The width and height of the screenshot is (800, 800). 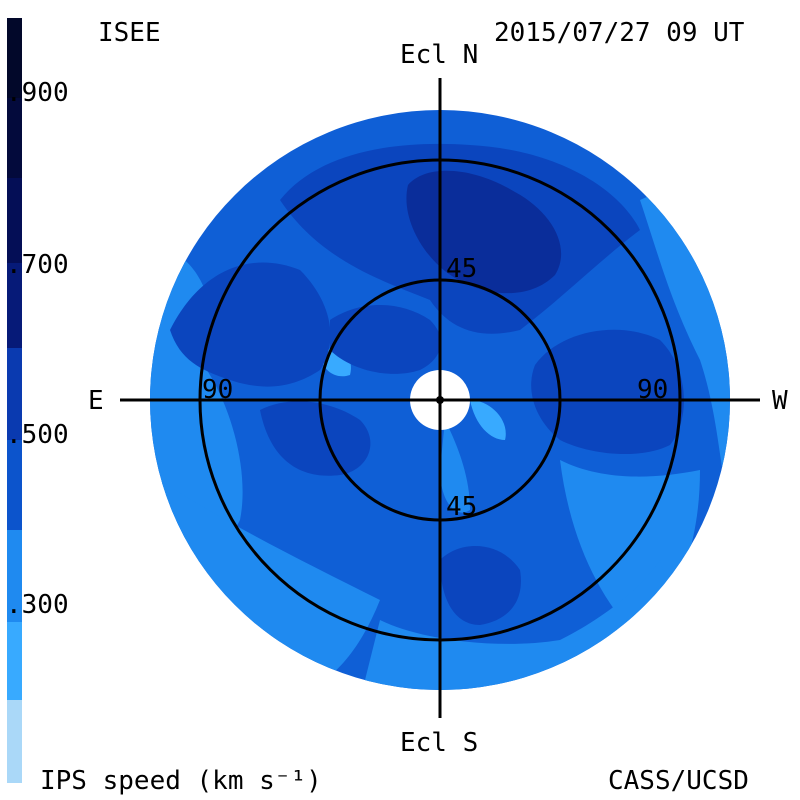 I want to click on direction-east-label: E, so click(x=96, y=401).